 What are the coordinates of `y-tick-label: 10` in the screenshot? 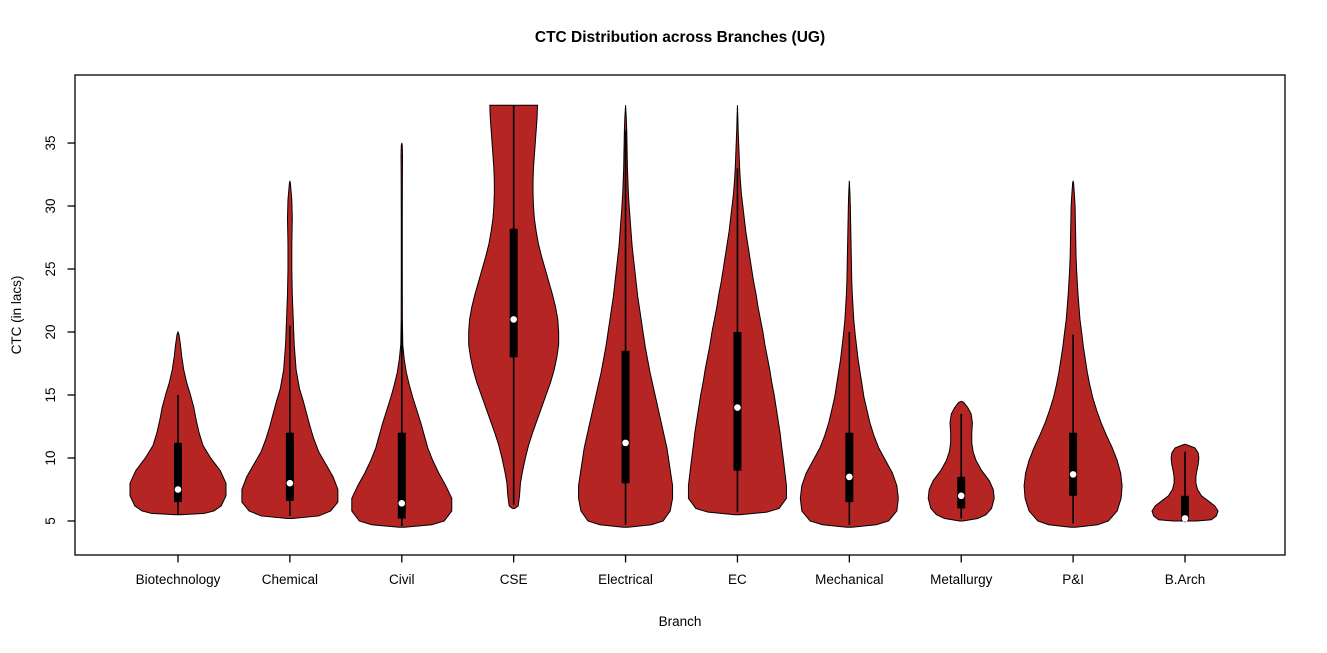 It's located at (50, 457).